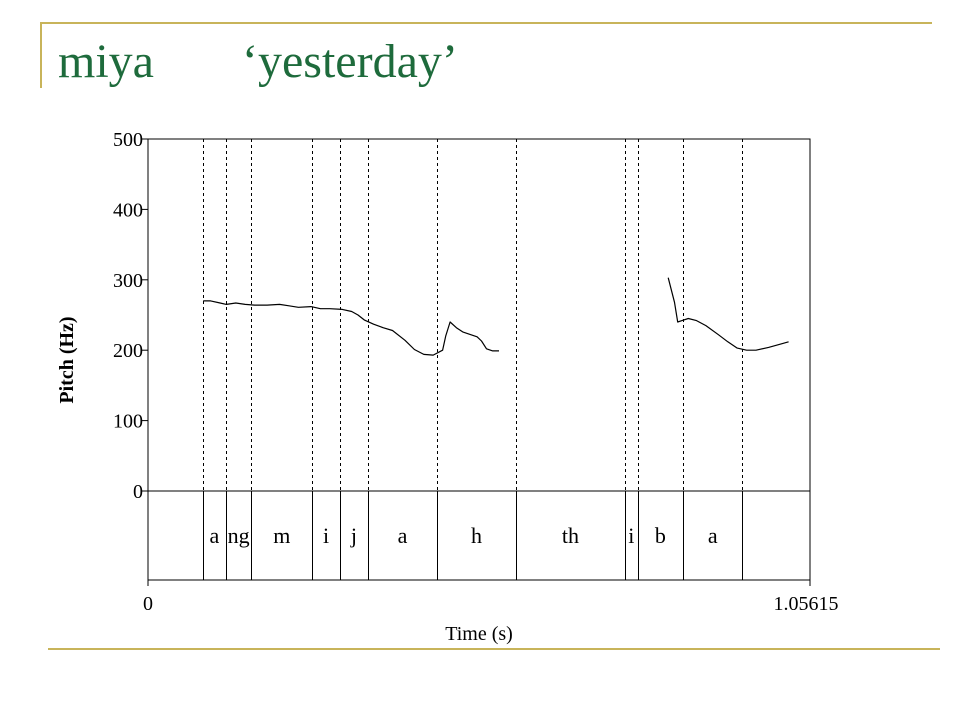  Describe the element at coordinates (128, 210) in the screenshot. I see `y-tick-label: 400` at that location.